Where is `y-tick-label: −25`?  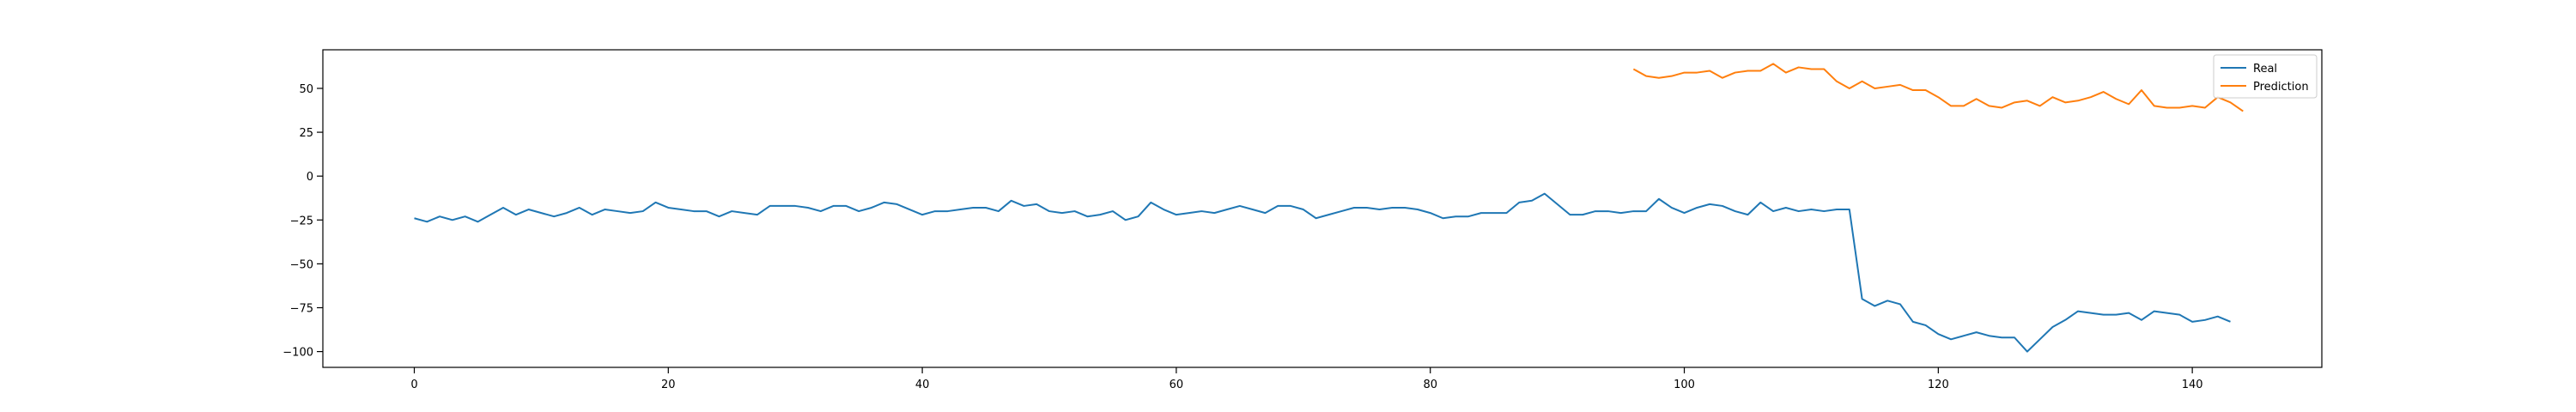 y-tick-label: −25 is located at coordinates (301, 221).